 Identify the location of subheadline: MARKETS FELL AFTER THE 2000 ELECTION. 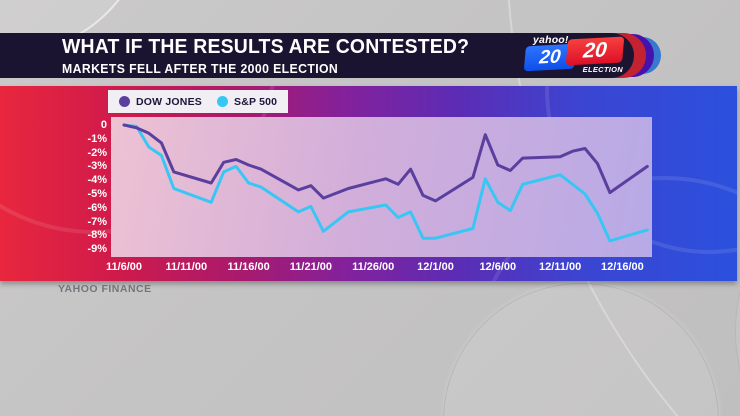
(200, 69).